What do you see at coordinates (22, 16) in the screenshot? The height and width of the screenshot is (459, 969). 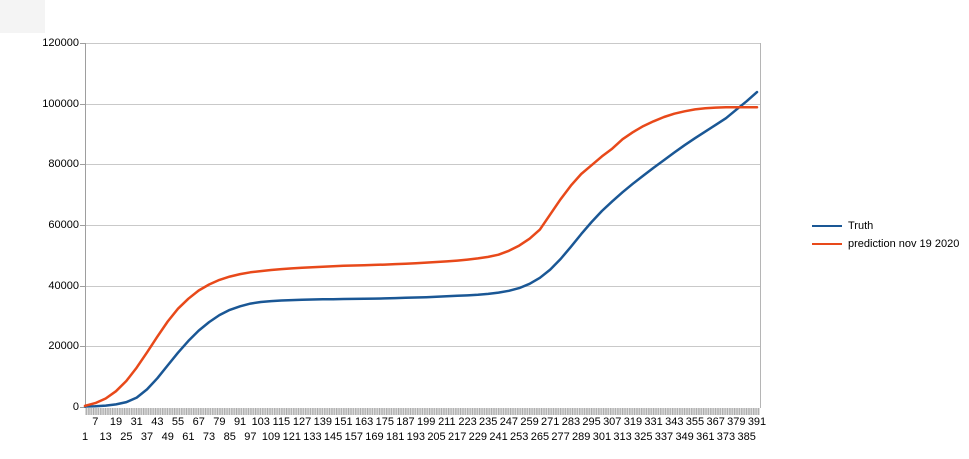 I see `corner-artifact` at bounding box center [22, 16].